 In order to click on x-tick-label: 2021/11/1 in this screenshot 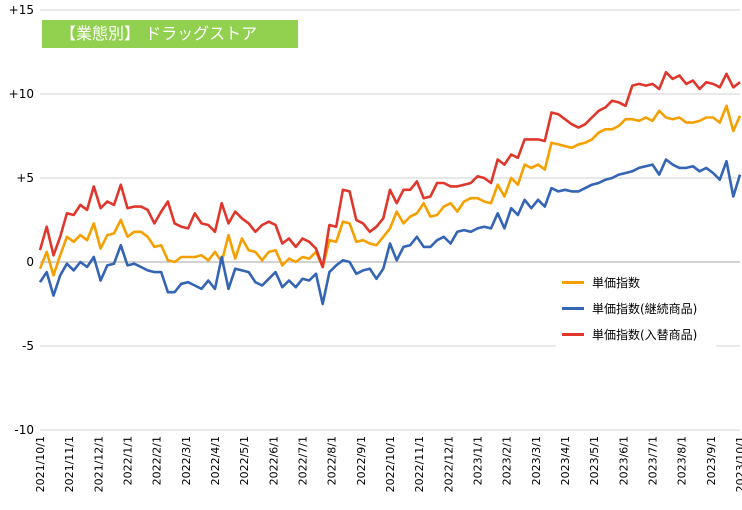, I will do `click(69, 464)`.